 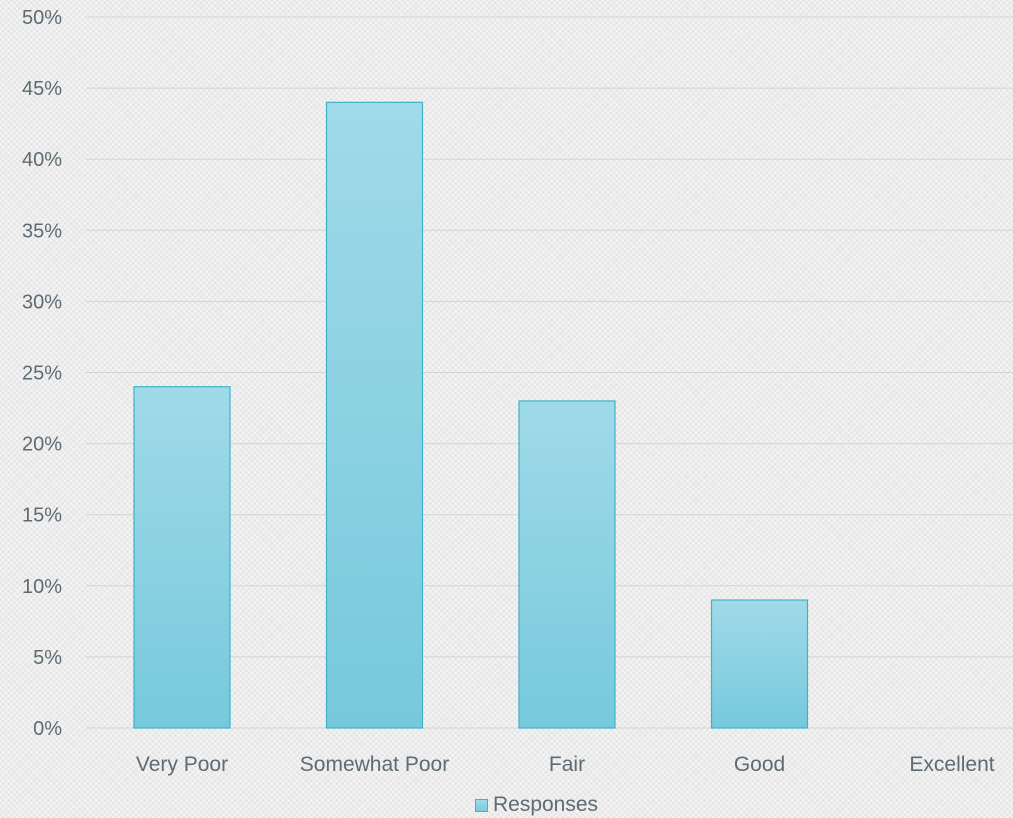 I want to click on bar-somewhat-poor, so click(x=374, y=415).